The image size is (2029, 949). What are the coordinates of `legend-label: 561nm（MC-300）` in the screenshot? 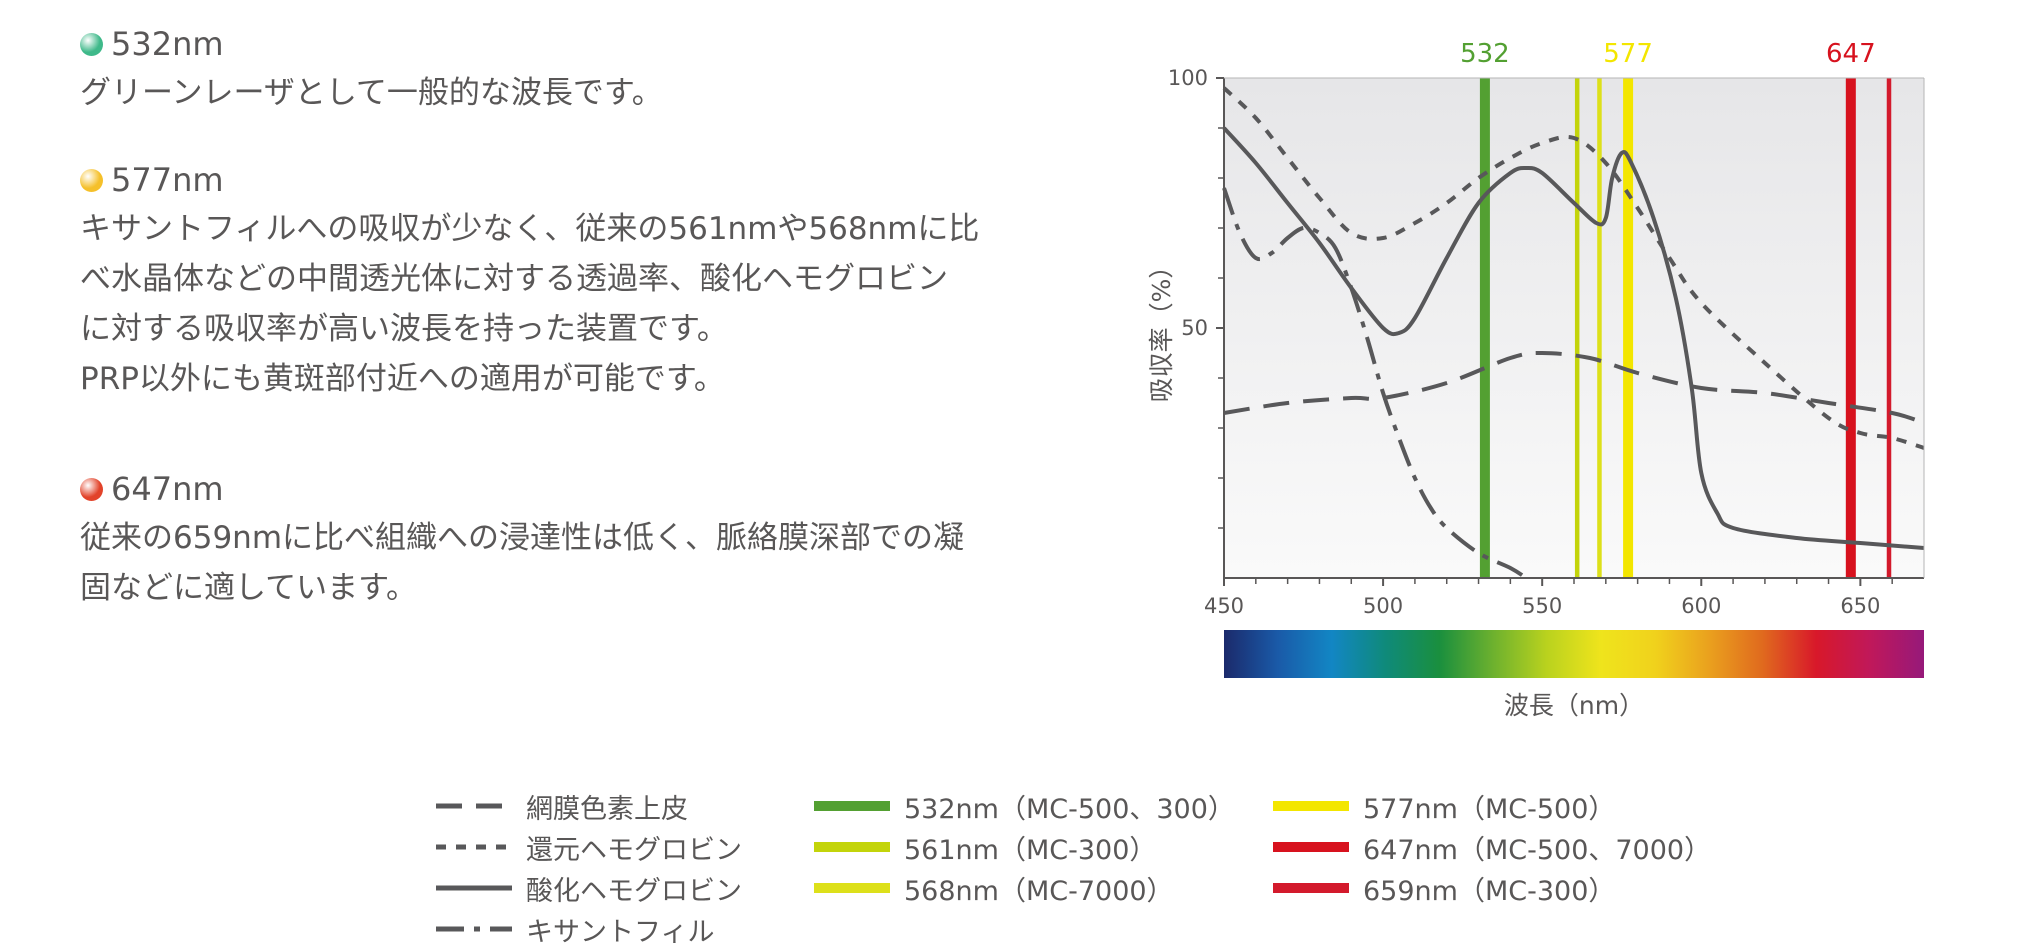 It's located at (1030, 850).